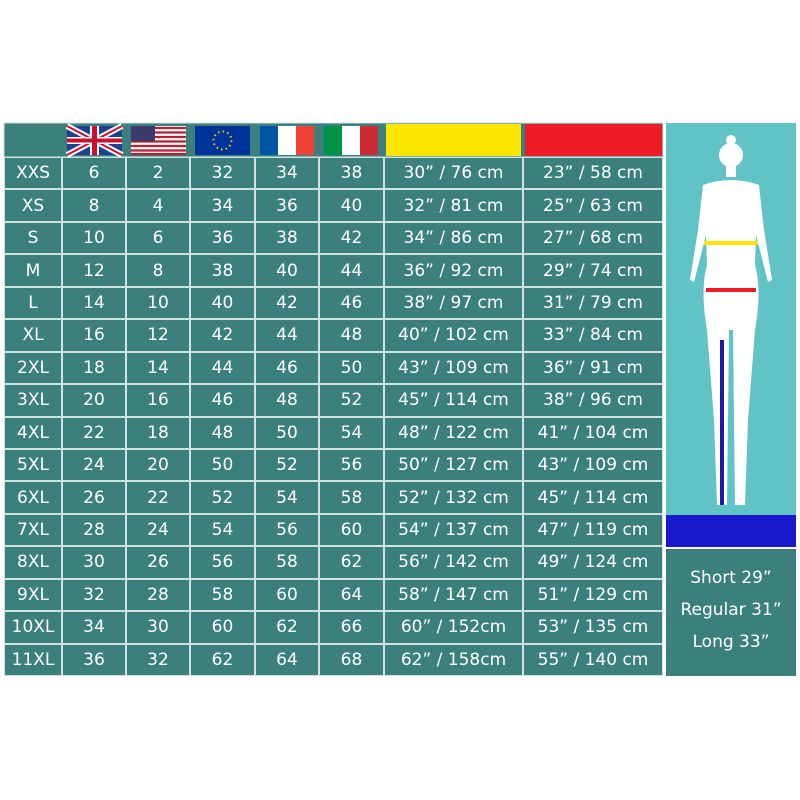 The image size is (800, 800). What do you see at coordinates (593, 465) in the screenshot?
I see `size-cell: 43” / 109 cm` at bounding box center [593, 465].